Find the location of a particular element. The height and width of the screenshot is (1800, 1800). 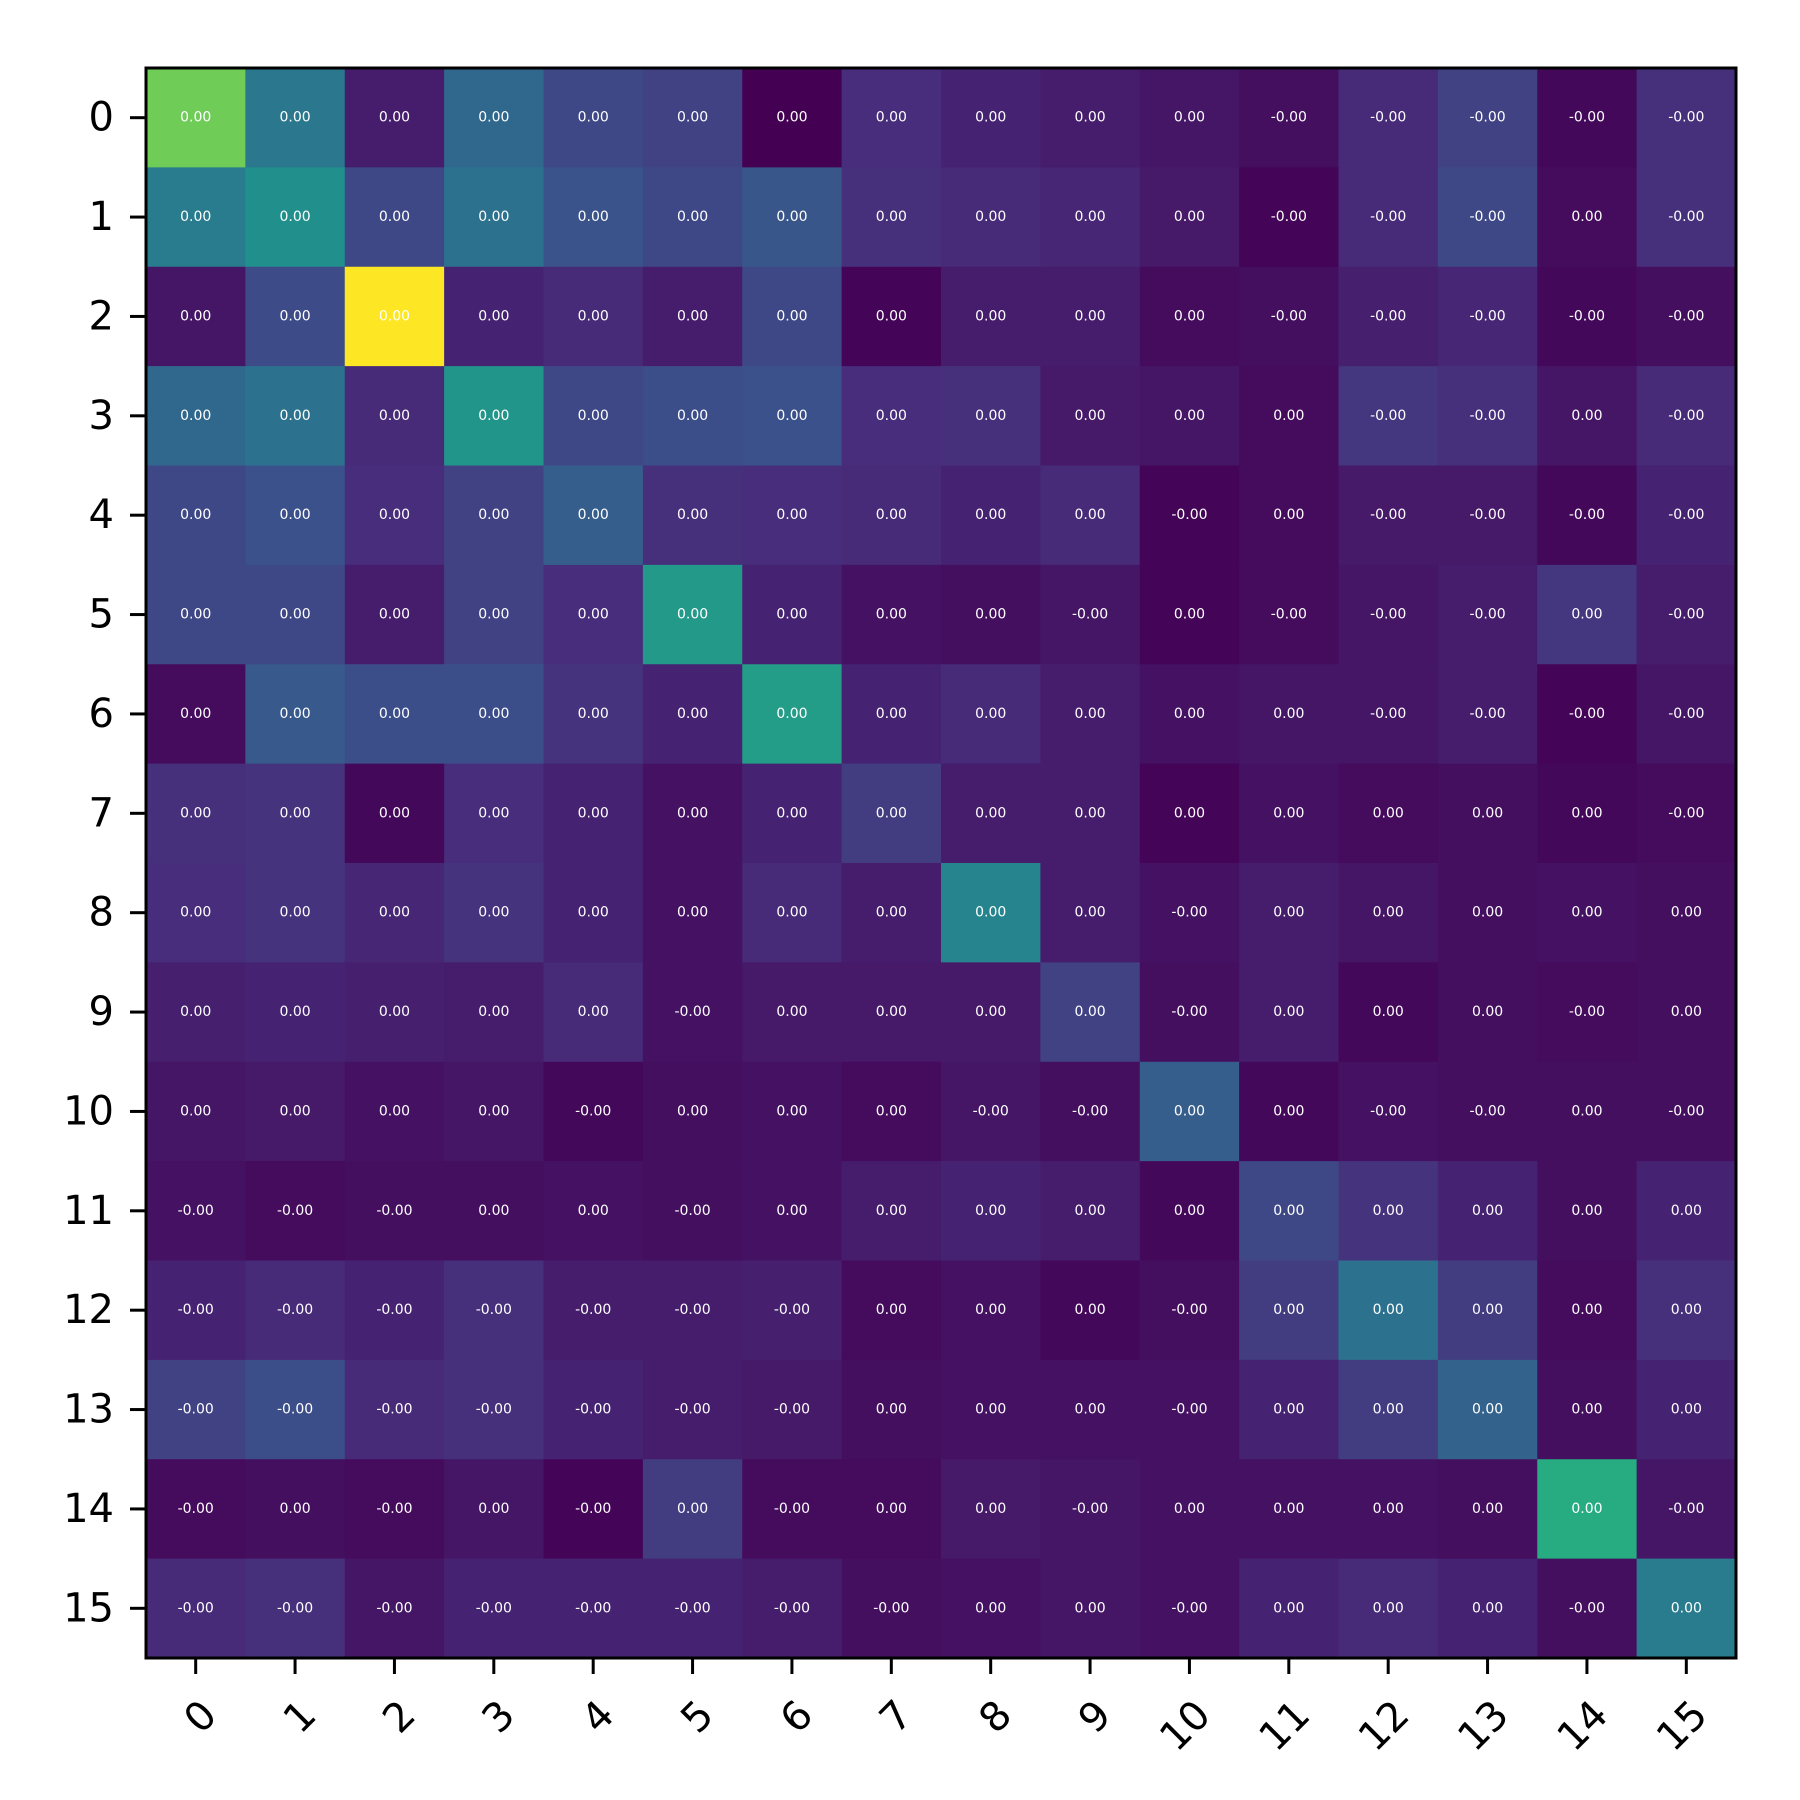

cell-value-label-14-14: 0.00 is located at coordinates (1586, 1509).